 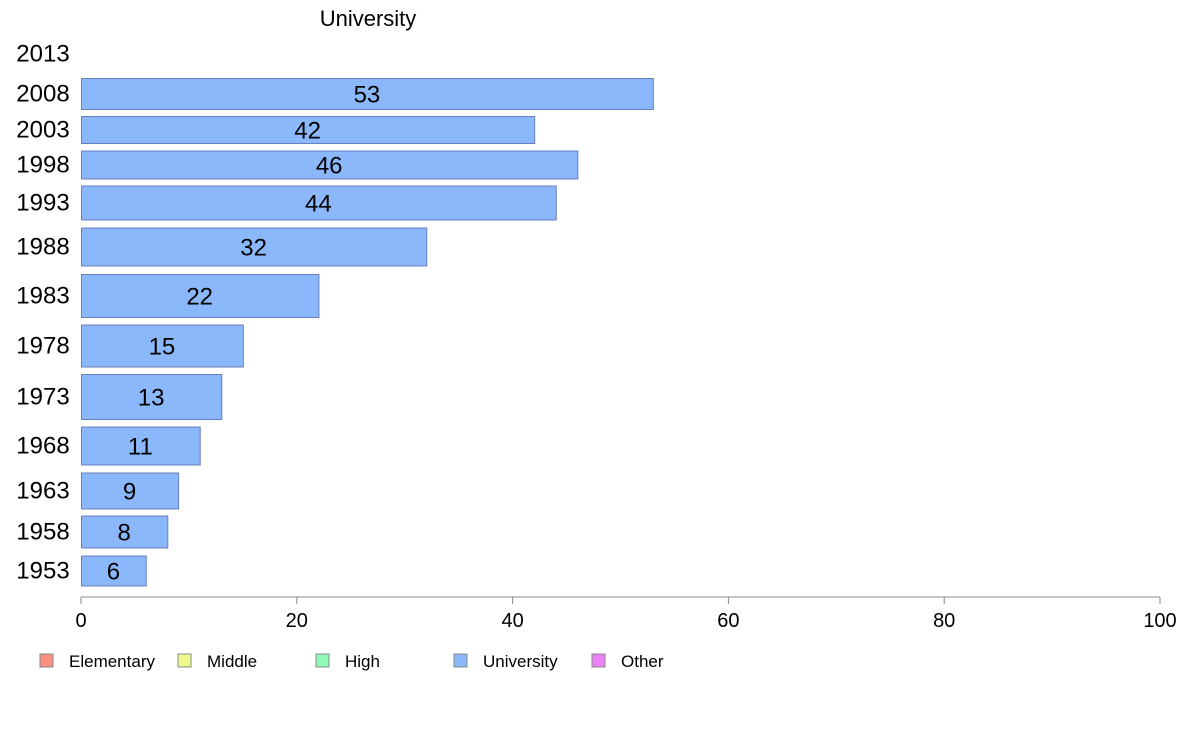 What do you see at coordinates (42, 446) in the screenshot?
I see `y-tick-label-1968: 1968` at bounding box center [42, 446].